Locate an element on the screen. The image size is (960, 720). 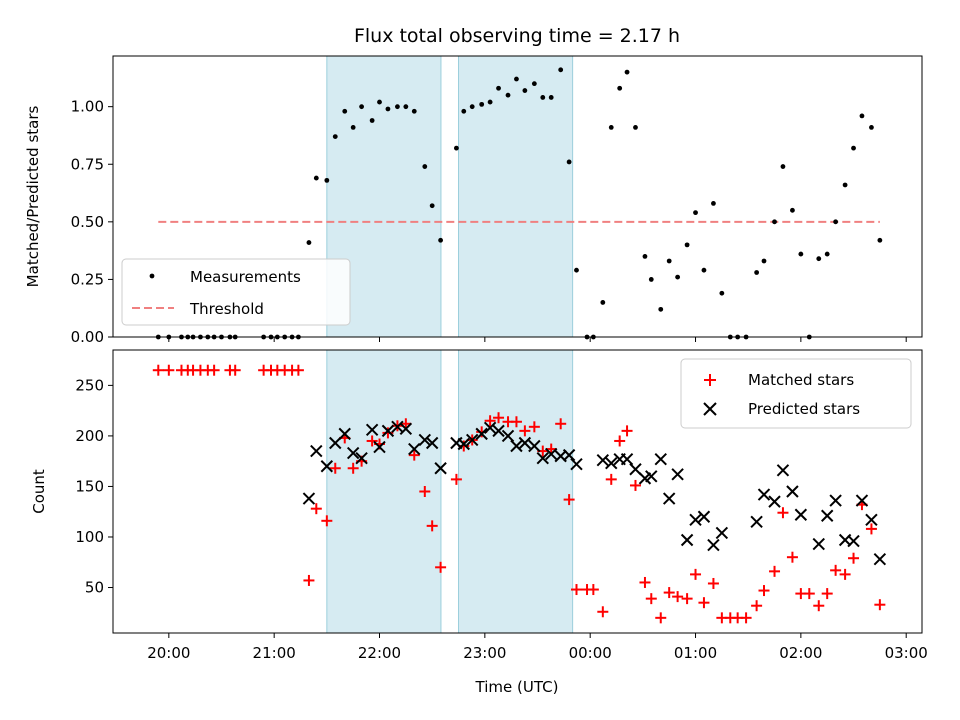
ratio-legend: Measurements Threshold is located at coordinates (236, 292).